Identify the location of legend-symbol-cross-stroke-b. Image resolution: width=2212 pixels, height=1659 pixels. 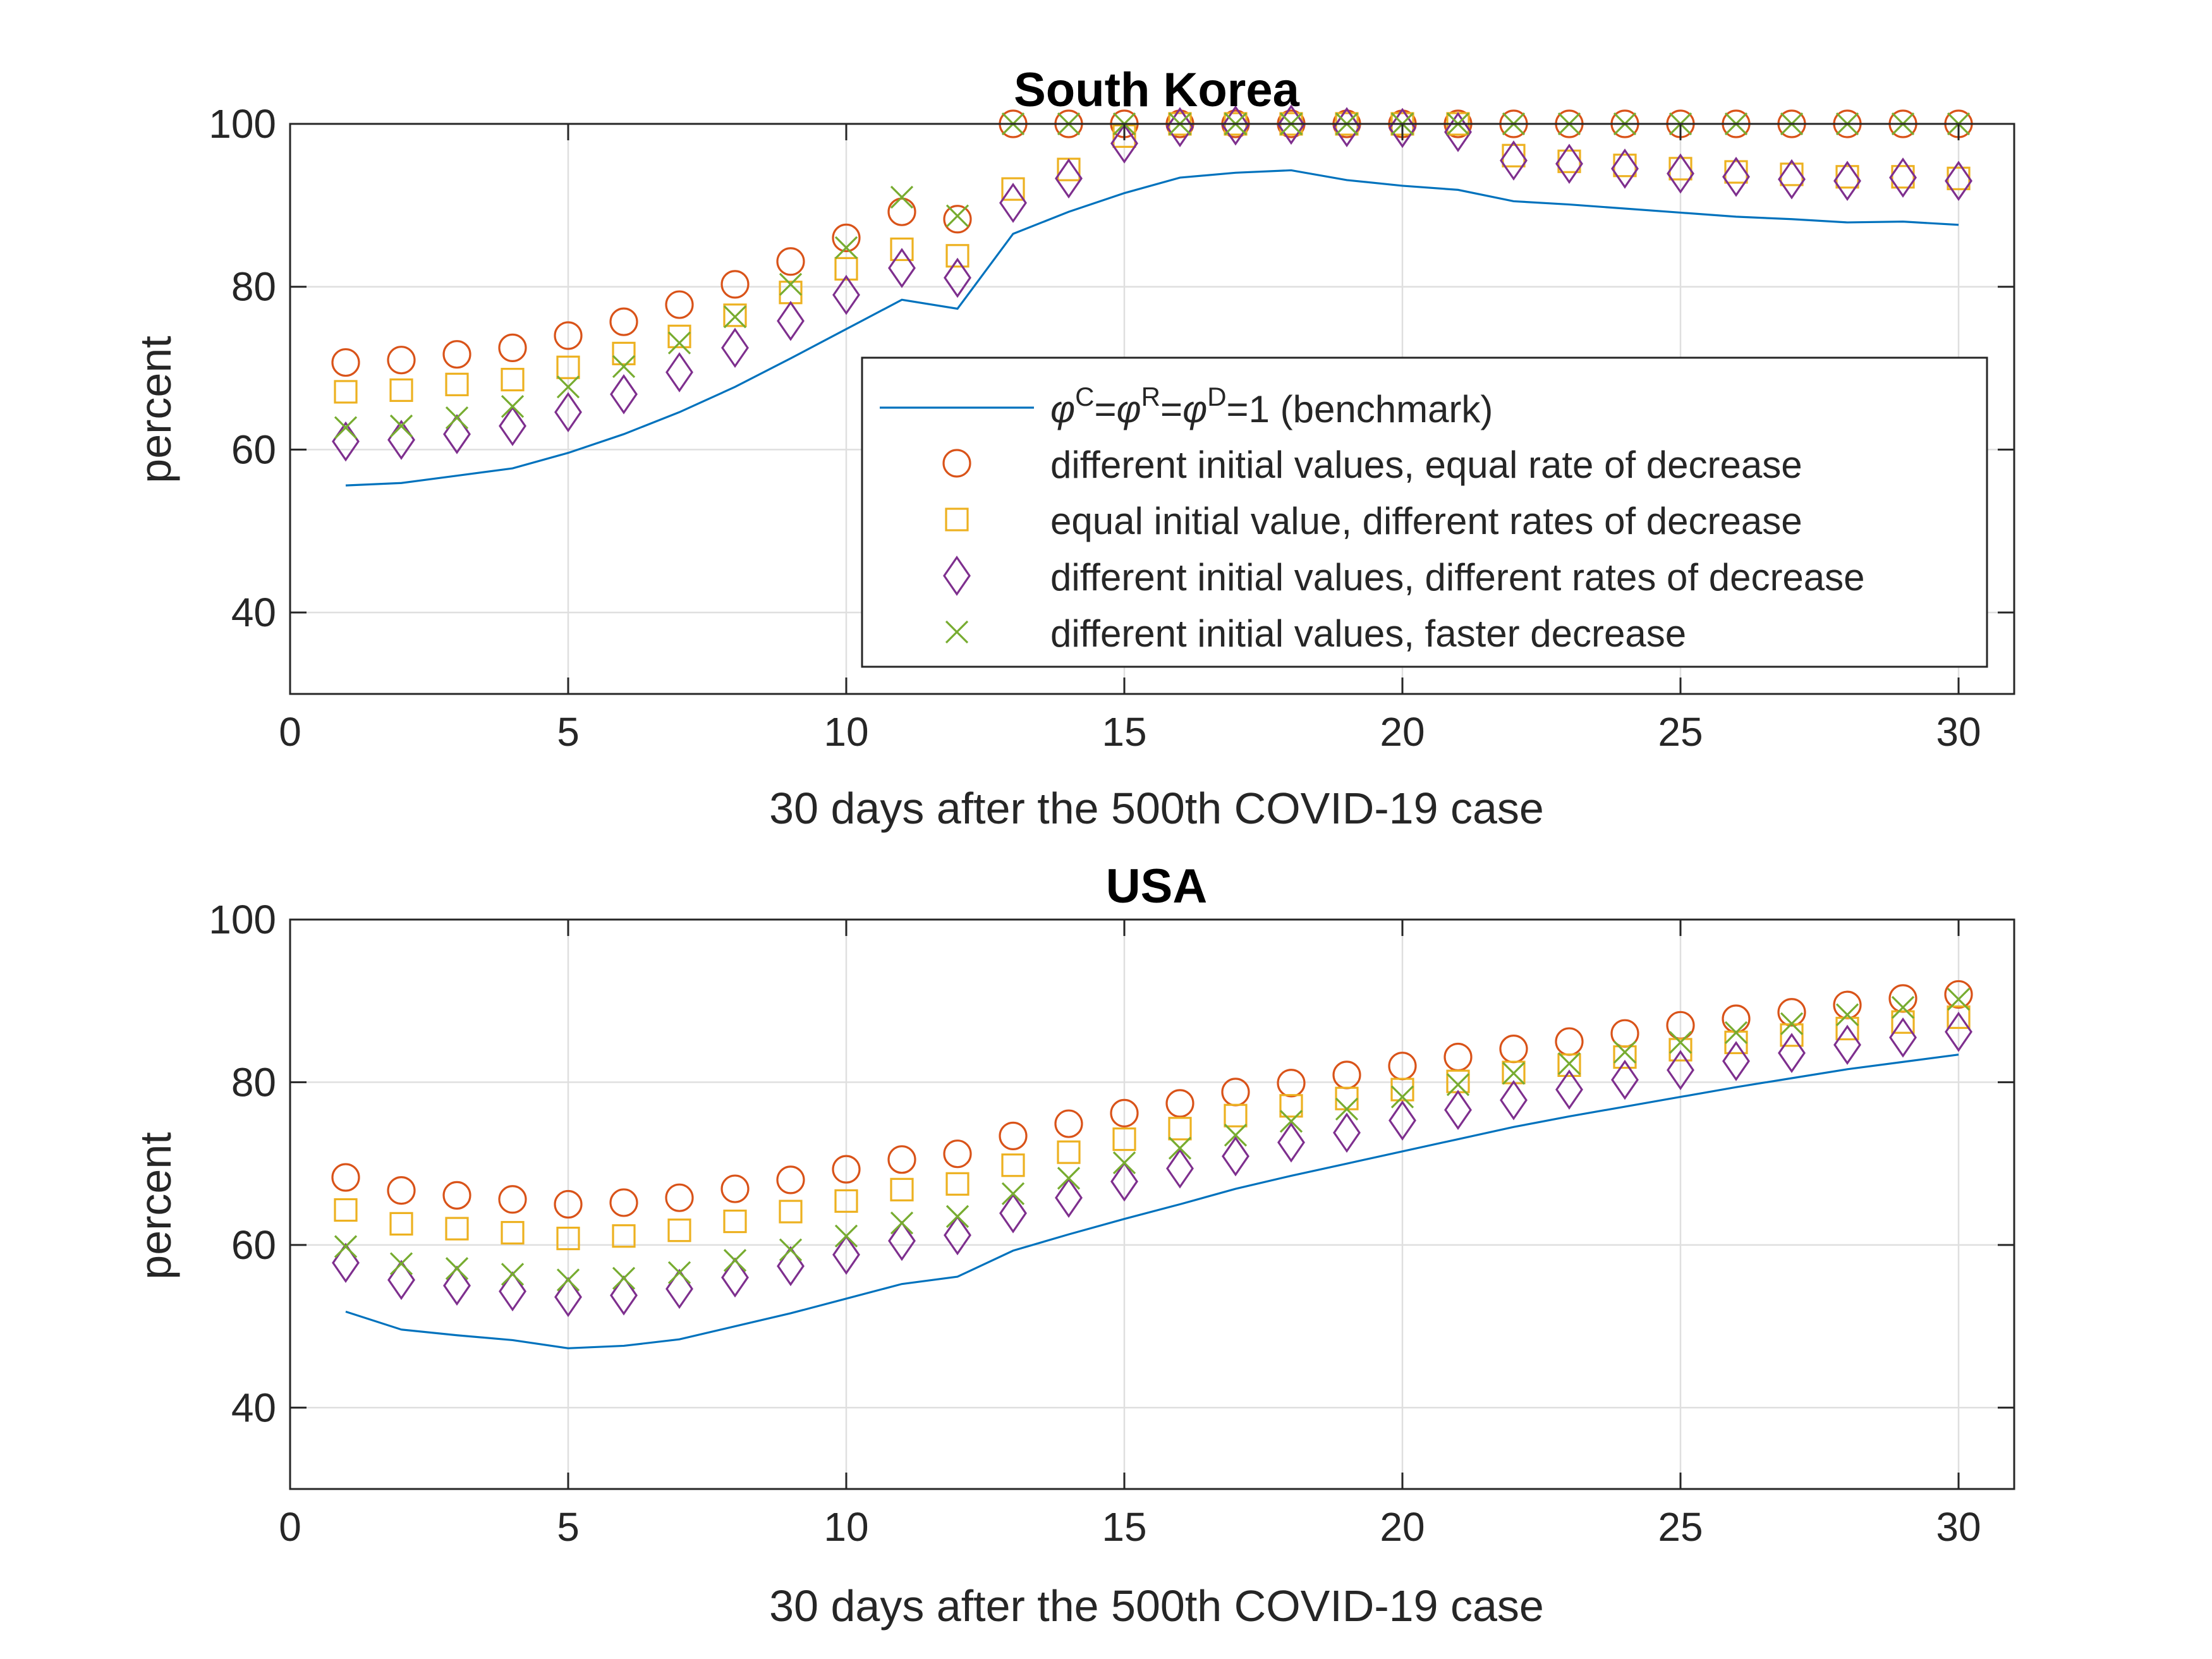
(957, 632).